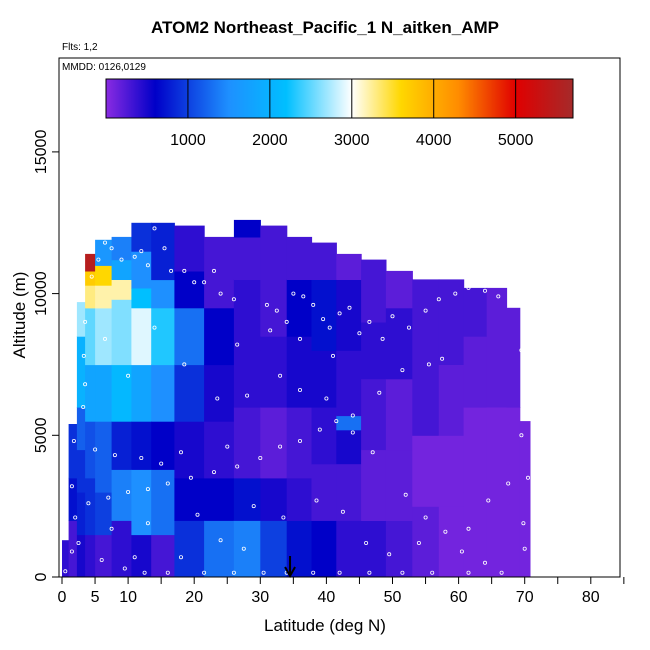 The width and height of the screenshot is (650, 650). I want to click on marker-arrow-head, so click(290, 572).